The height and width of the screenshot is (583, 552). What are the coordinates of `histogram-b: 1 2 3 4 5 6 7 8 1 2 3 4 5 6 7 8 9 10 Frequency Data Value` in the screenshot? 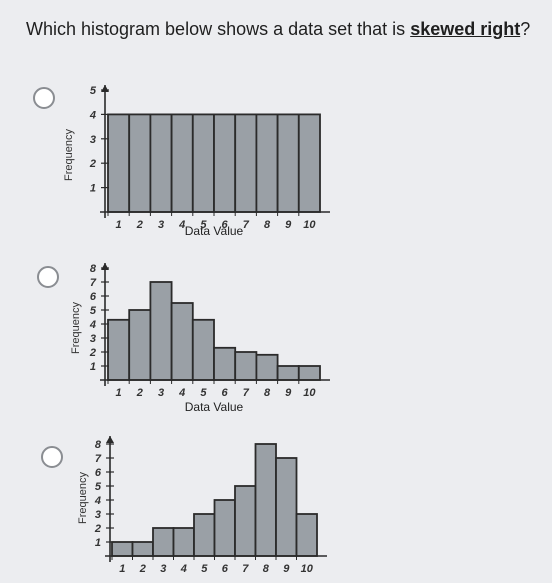 It's located at (200, 338).